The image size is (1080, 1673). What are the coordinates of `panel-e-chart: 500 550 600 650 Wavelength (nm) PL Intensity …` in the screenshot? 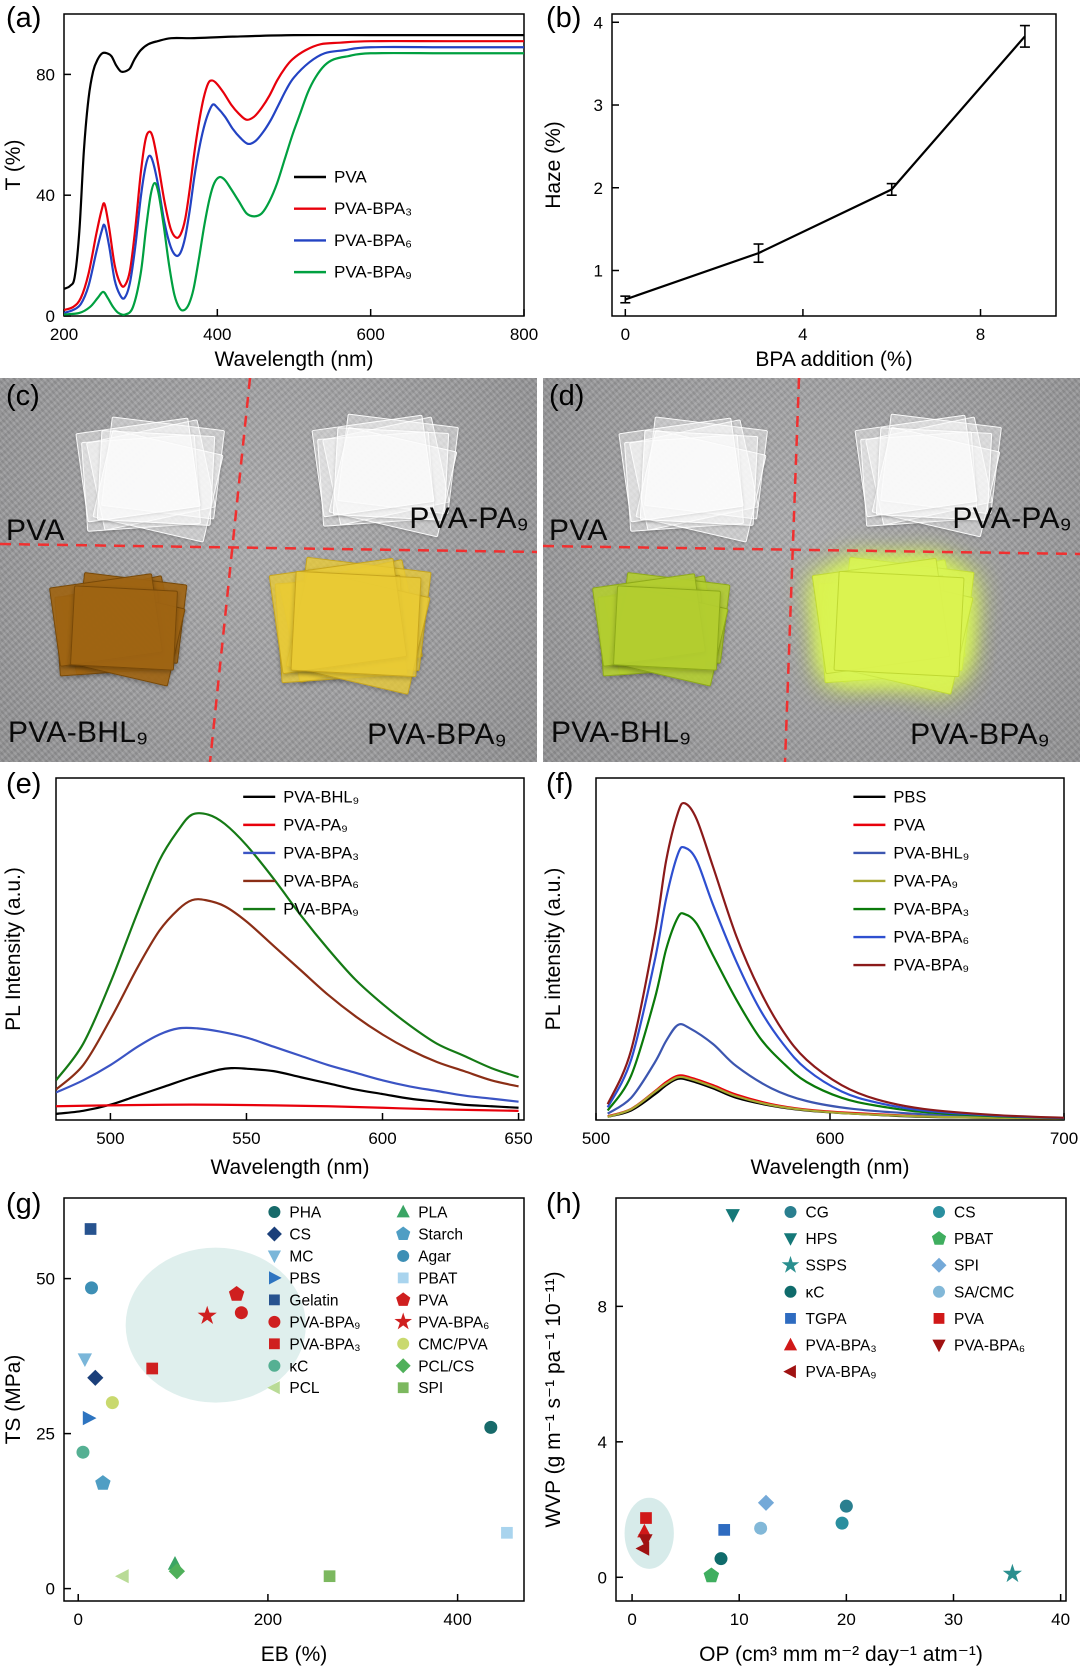 It's located at (267, 978).